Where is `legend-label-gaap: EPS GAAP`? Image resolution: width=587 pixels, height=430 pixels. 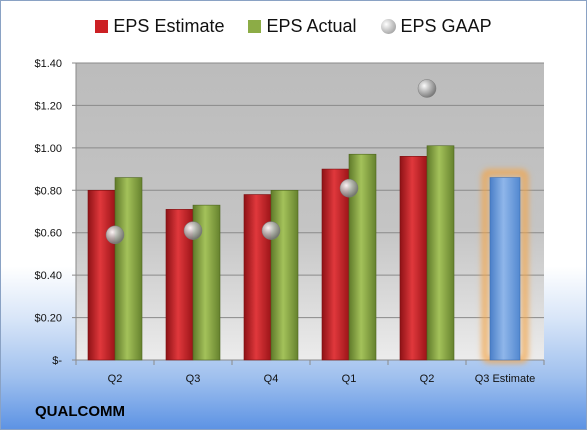 legend-label-gaap: EPS GAAP is located at coordinates (446, 26).